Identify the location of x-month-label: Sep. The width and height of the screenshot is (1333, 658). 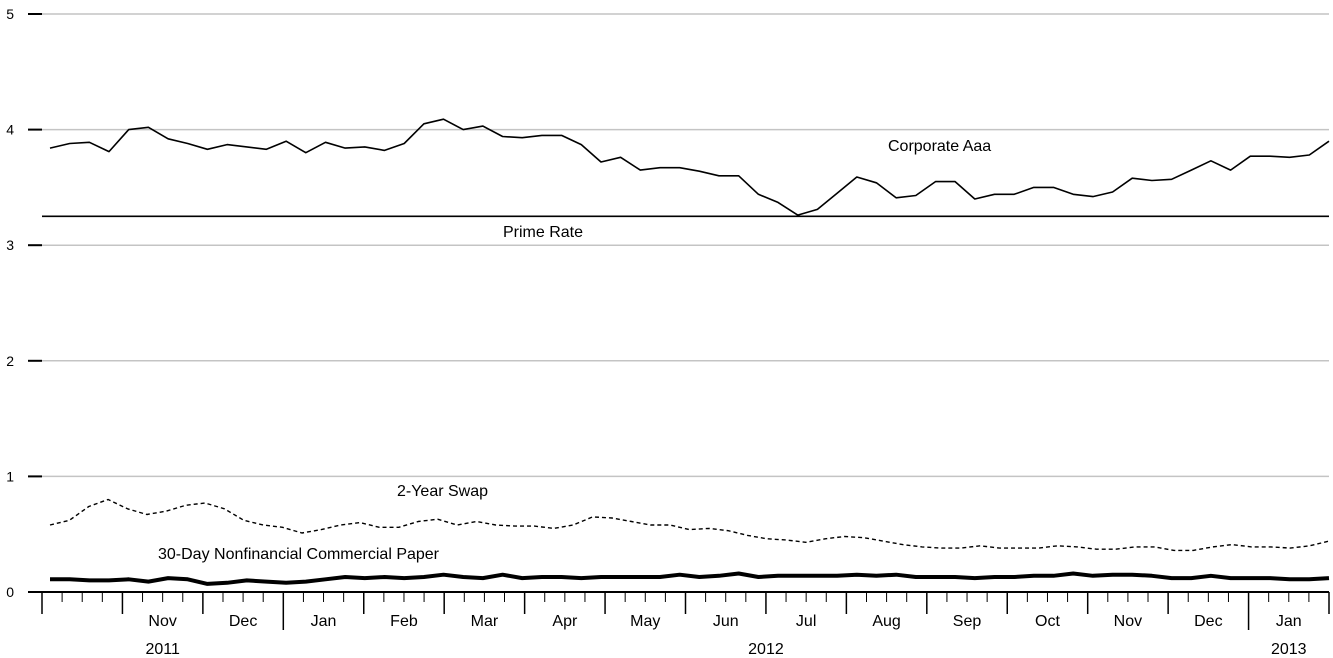
(967, 621).